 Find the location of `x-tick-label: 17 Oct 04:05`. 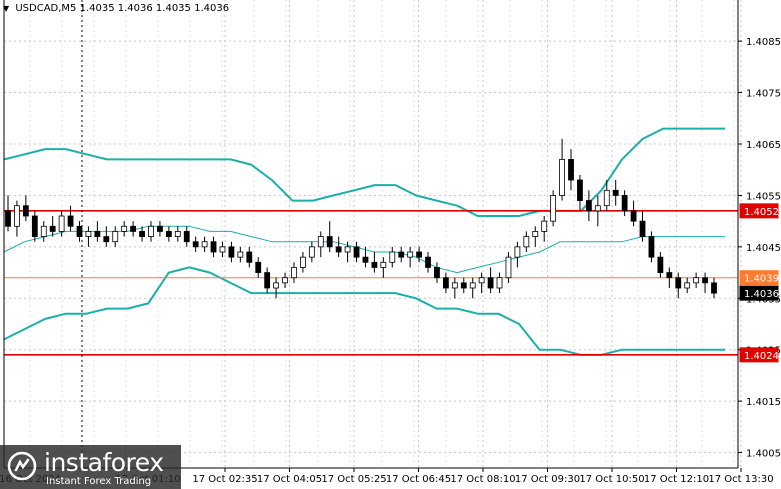

x-tick-label: 17 Oct 04:05 is located at coordinates (289, 479).